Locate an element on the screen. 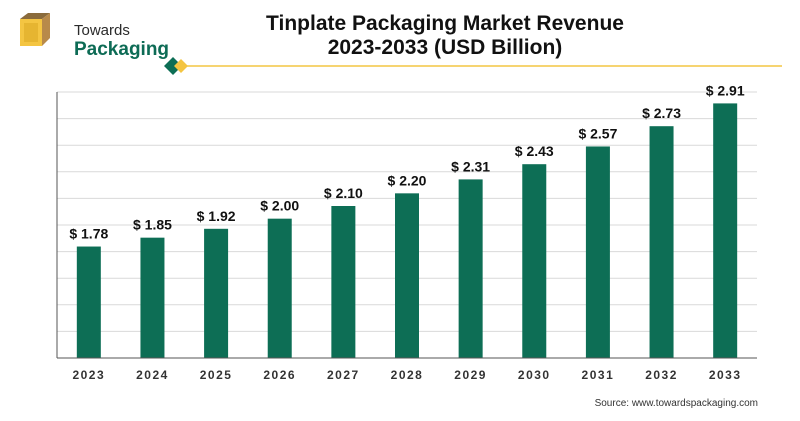  brand-logo: Towards Packaging is located at coordinates (94, 35).